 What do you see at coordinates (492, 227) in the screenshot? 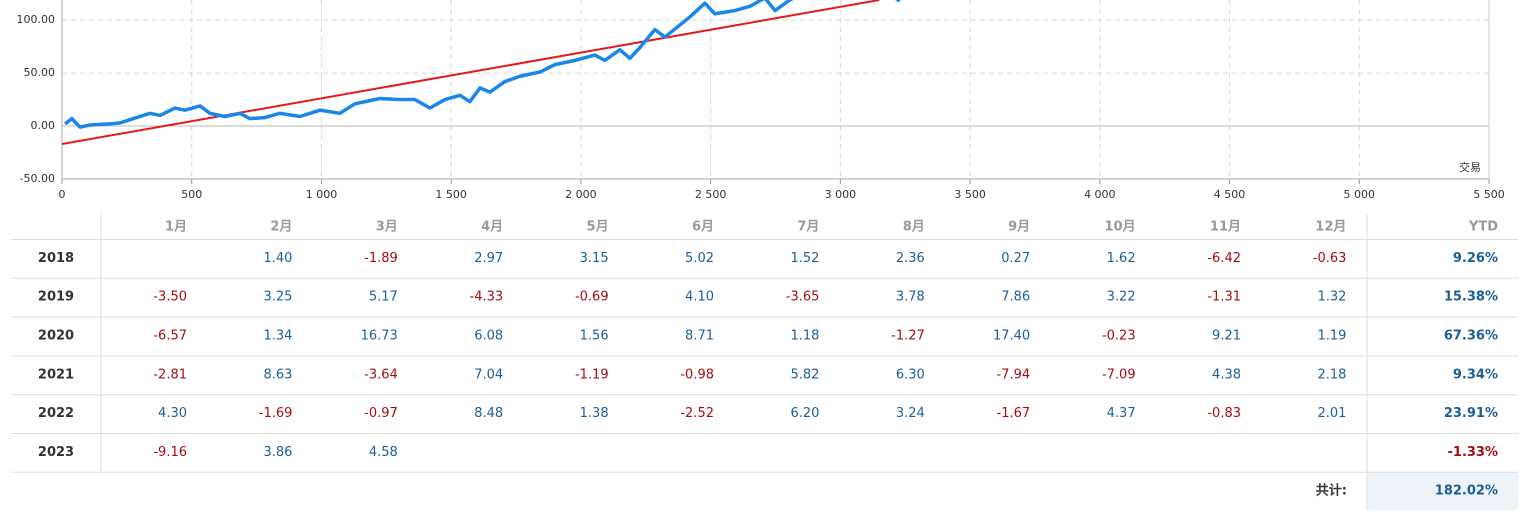
I see `header-cell: 4月` at bounding box center [492, 227].